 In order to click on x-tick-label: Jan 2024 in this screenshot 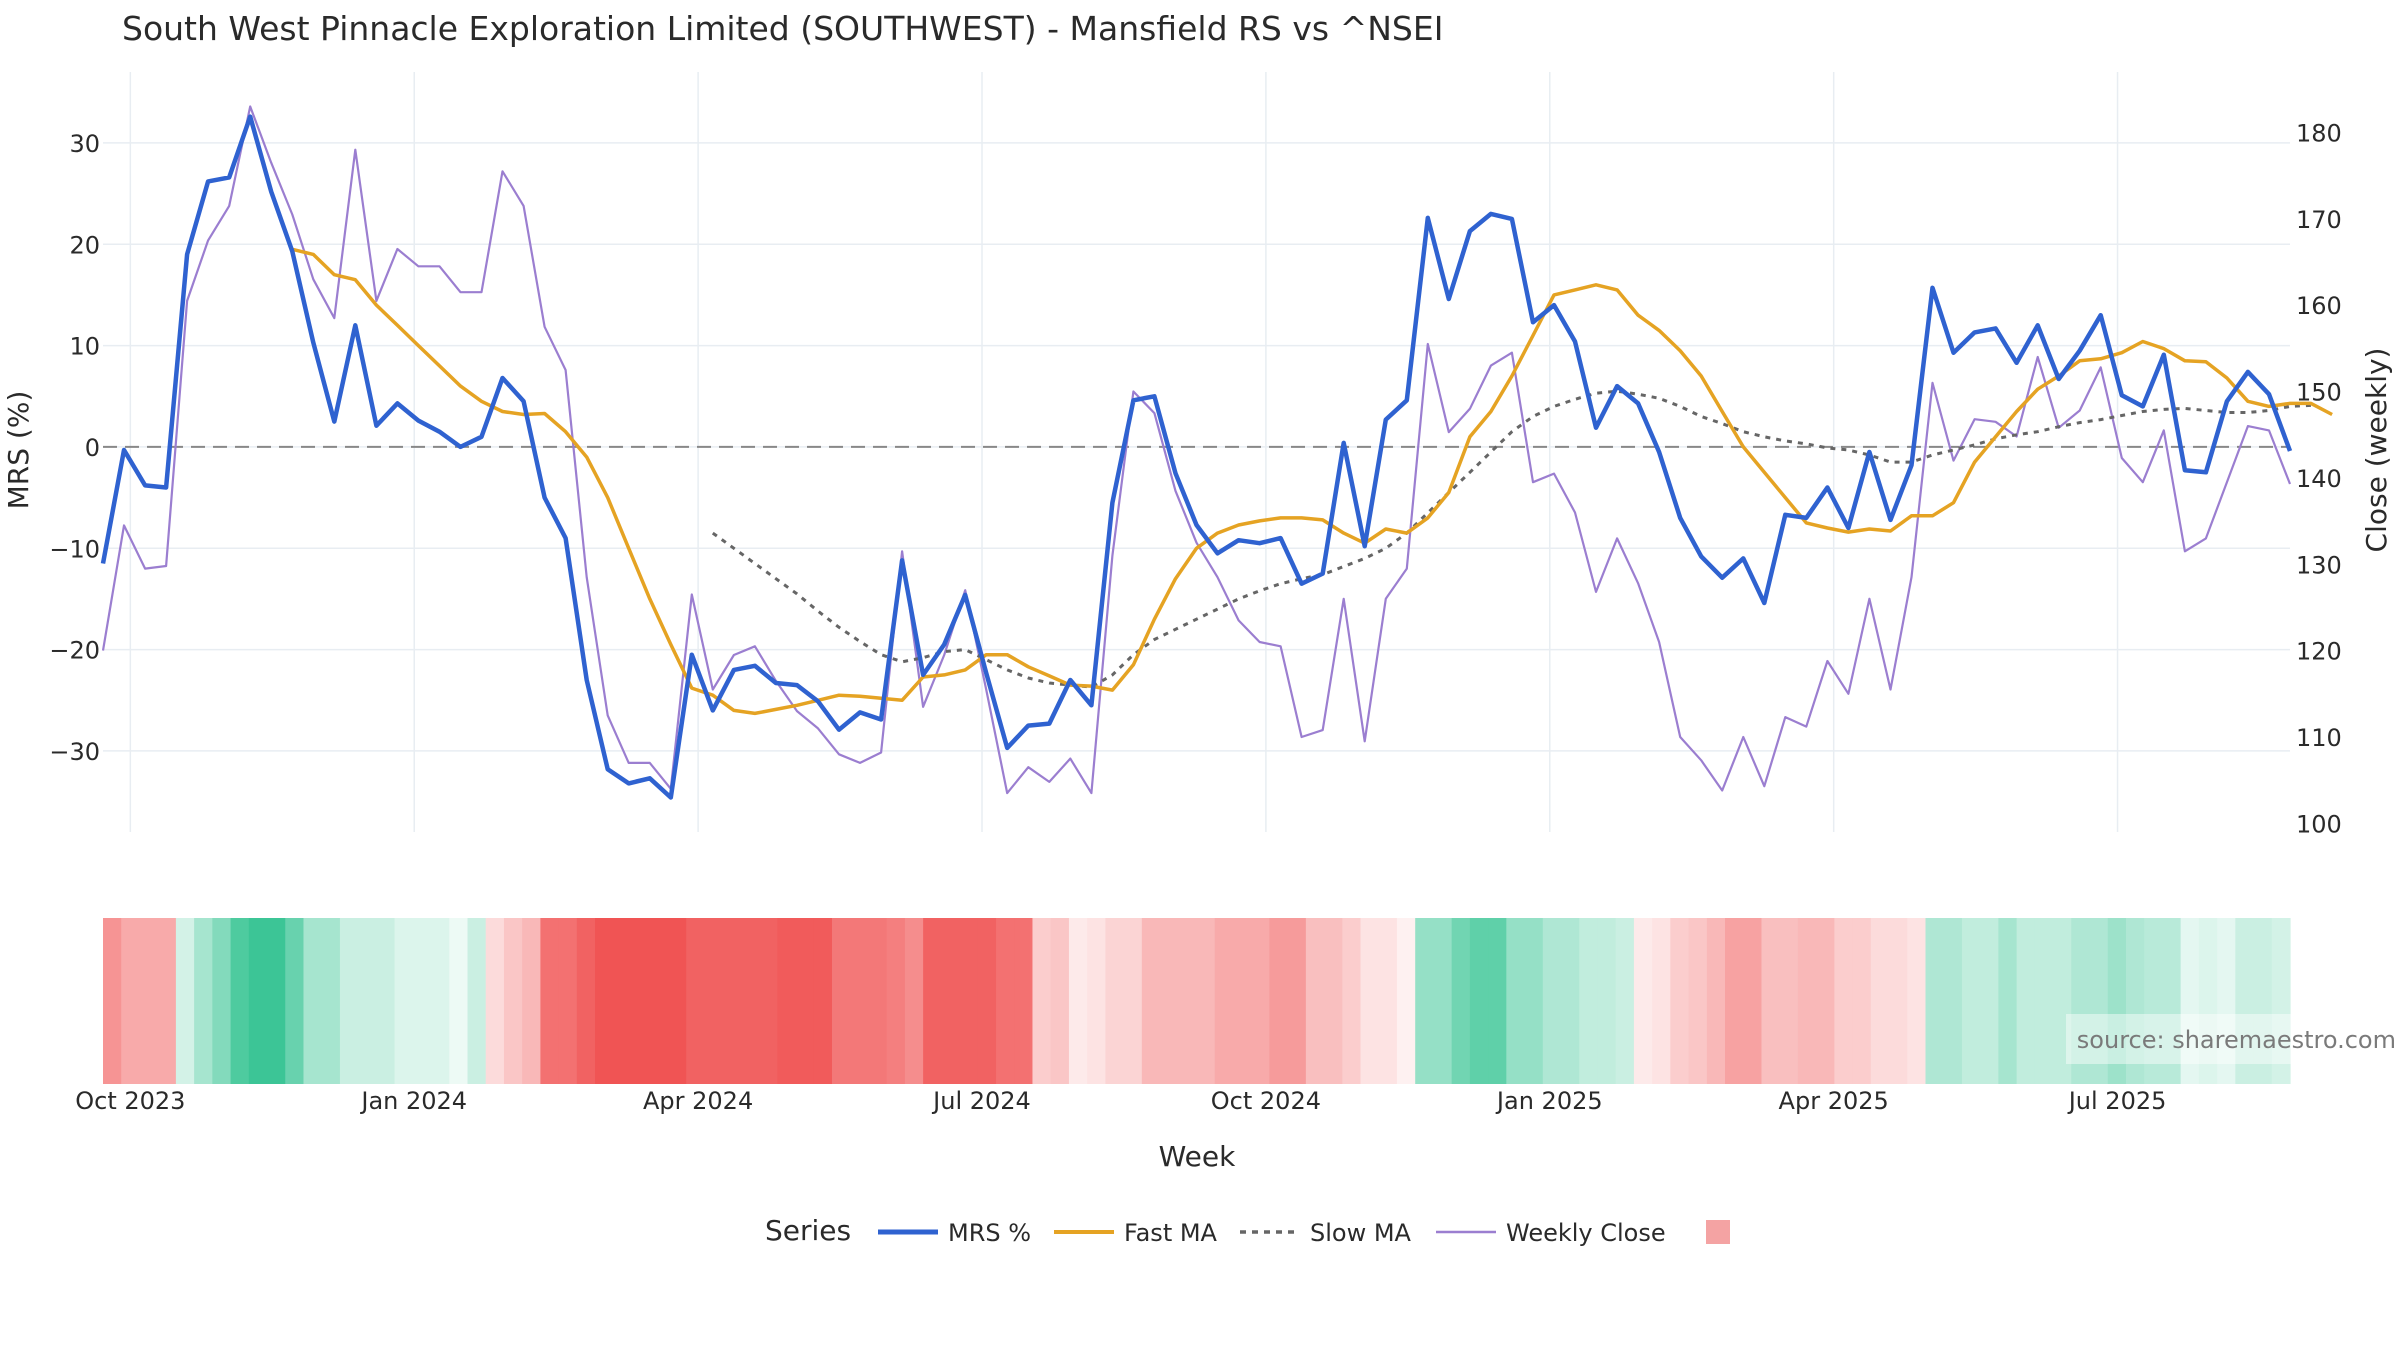, I will do `click(413, 1101)`.